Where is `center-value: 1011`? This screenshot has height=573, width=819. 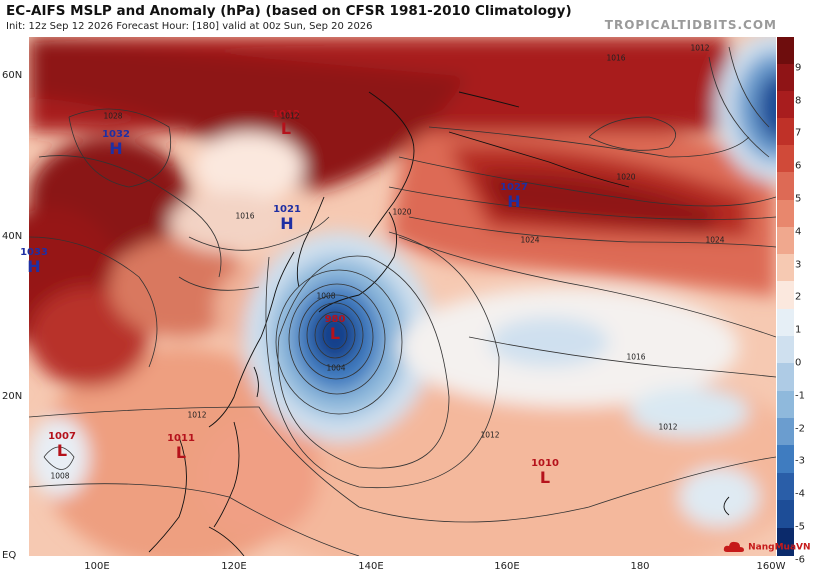
center-value: 1011 is located at coordinates (181, 438).